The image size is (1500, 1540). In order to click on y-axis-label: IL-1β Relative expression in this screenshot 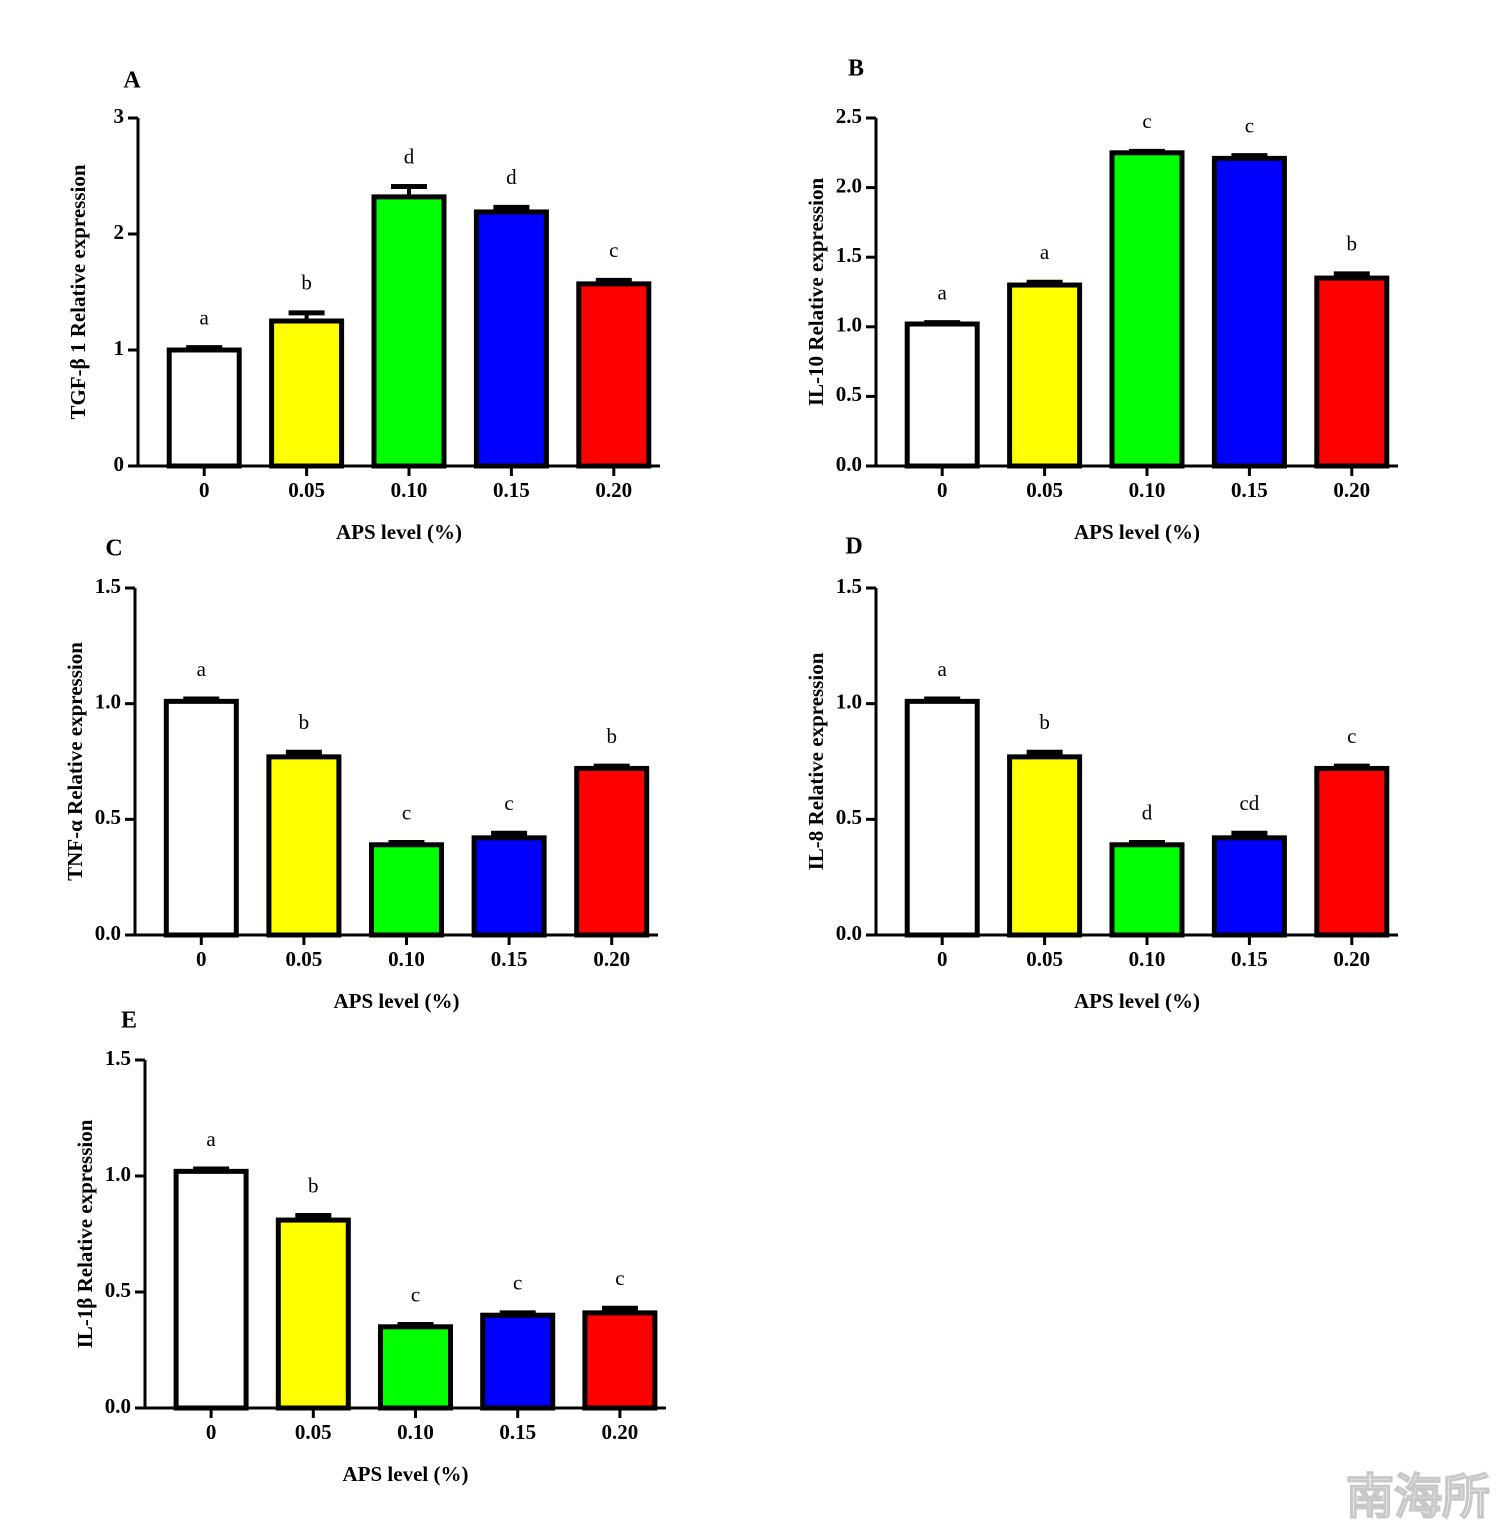, I will do `click(85, 1233)`.